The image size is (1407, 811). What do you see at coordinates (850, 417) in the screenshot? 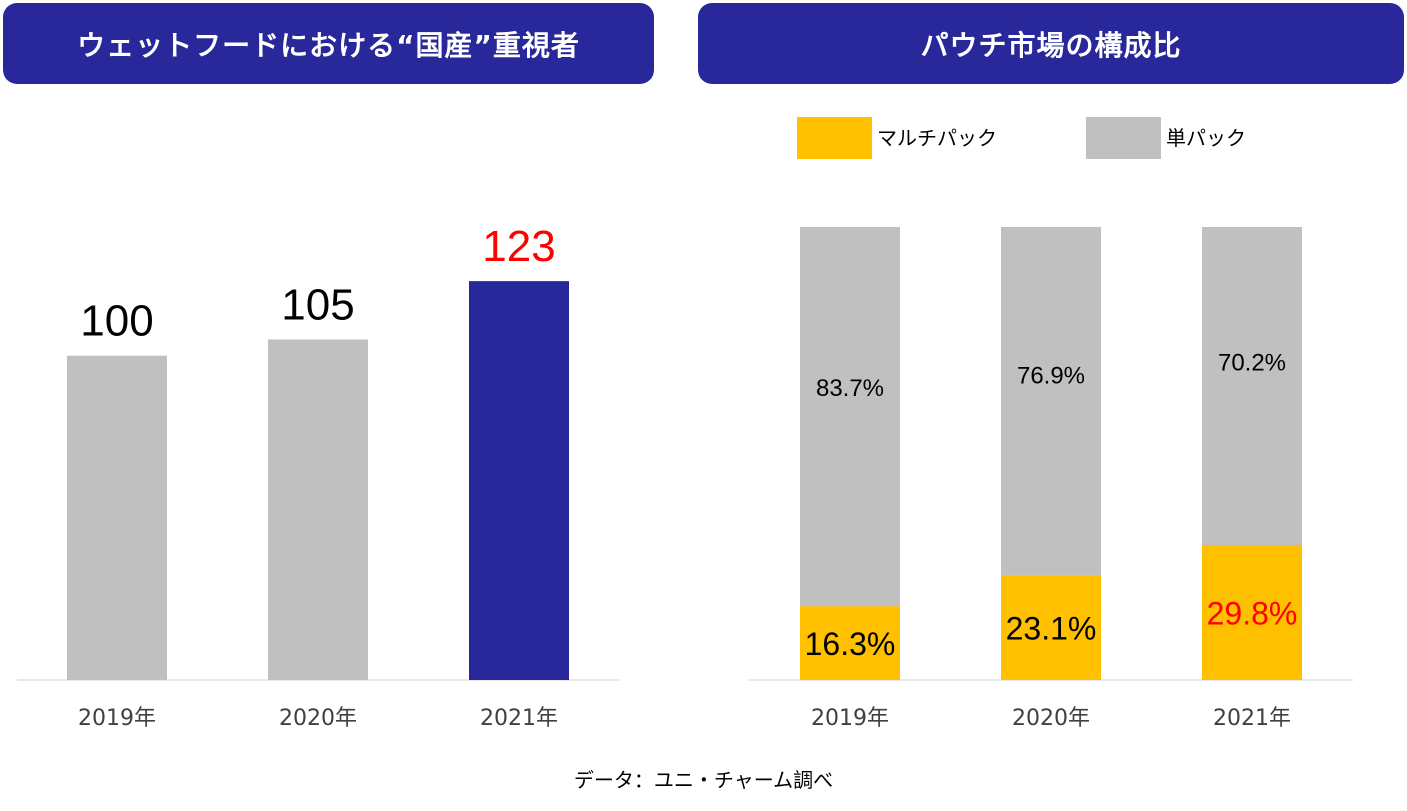
I see `stack-segment-1-2019年` at bounding box center [850, 417].